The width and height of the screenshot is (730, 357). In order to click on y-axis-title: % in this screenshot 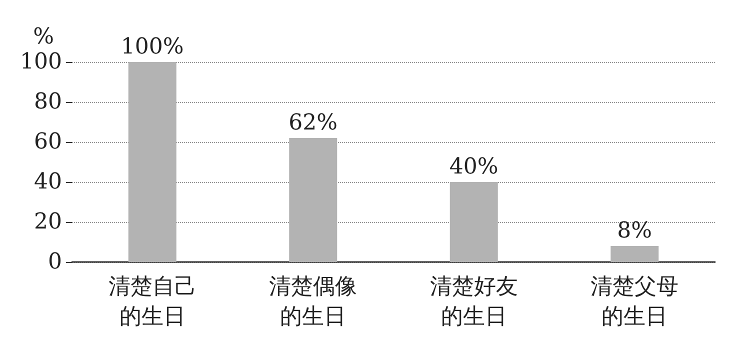, I will do `click(43, 37)`.